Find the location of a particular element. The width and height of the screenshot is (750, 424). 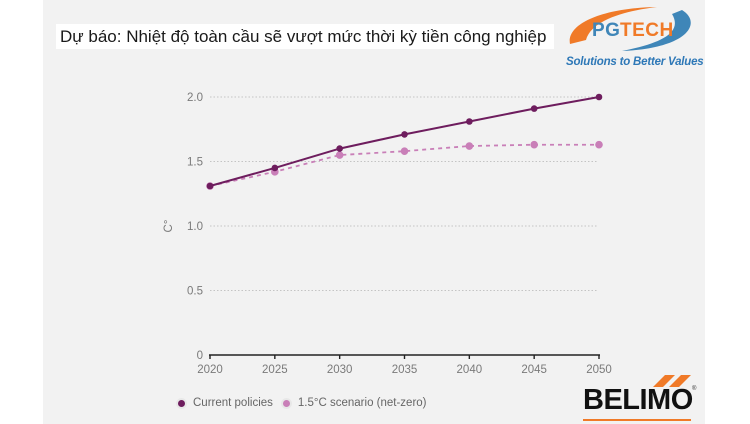

x-axis: 2020 2025 2030 2035 2040 2045 2050 is located at coordinates (404, 365).